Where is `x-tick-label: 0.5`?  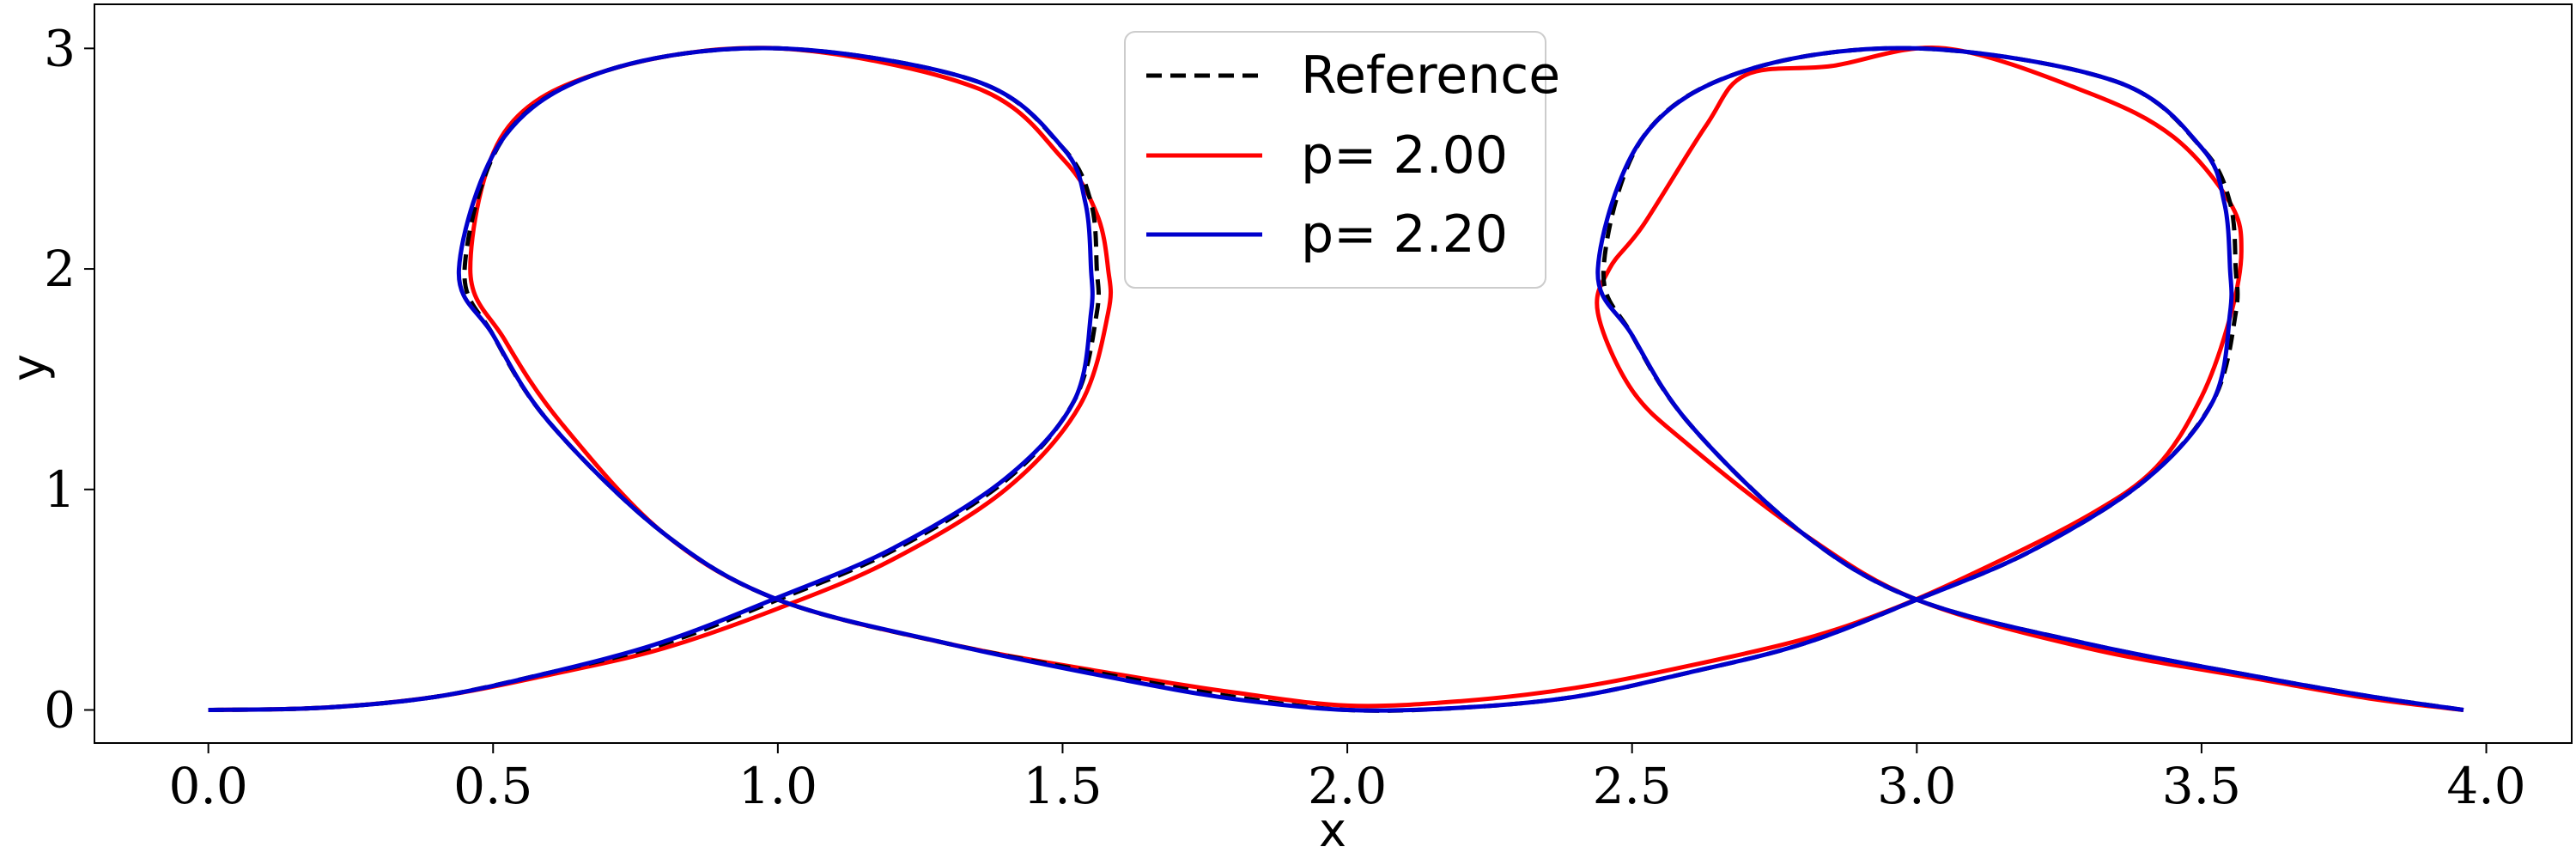
x-tick-label: 0.5 is located at coordinates (492, 786).